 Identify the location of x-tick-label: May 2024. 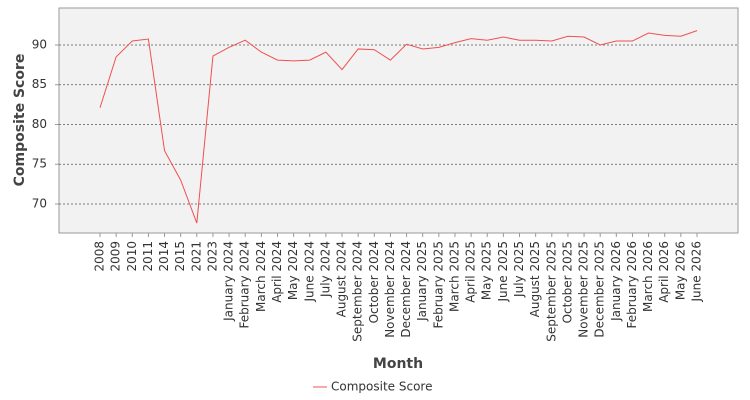
(293, 270).